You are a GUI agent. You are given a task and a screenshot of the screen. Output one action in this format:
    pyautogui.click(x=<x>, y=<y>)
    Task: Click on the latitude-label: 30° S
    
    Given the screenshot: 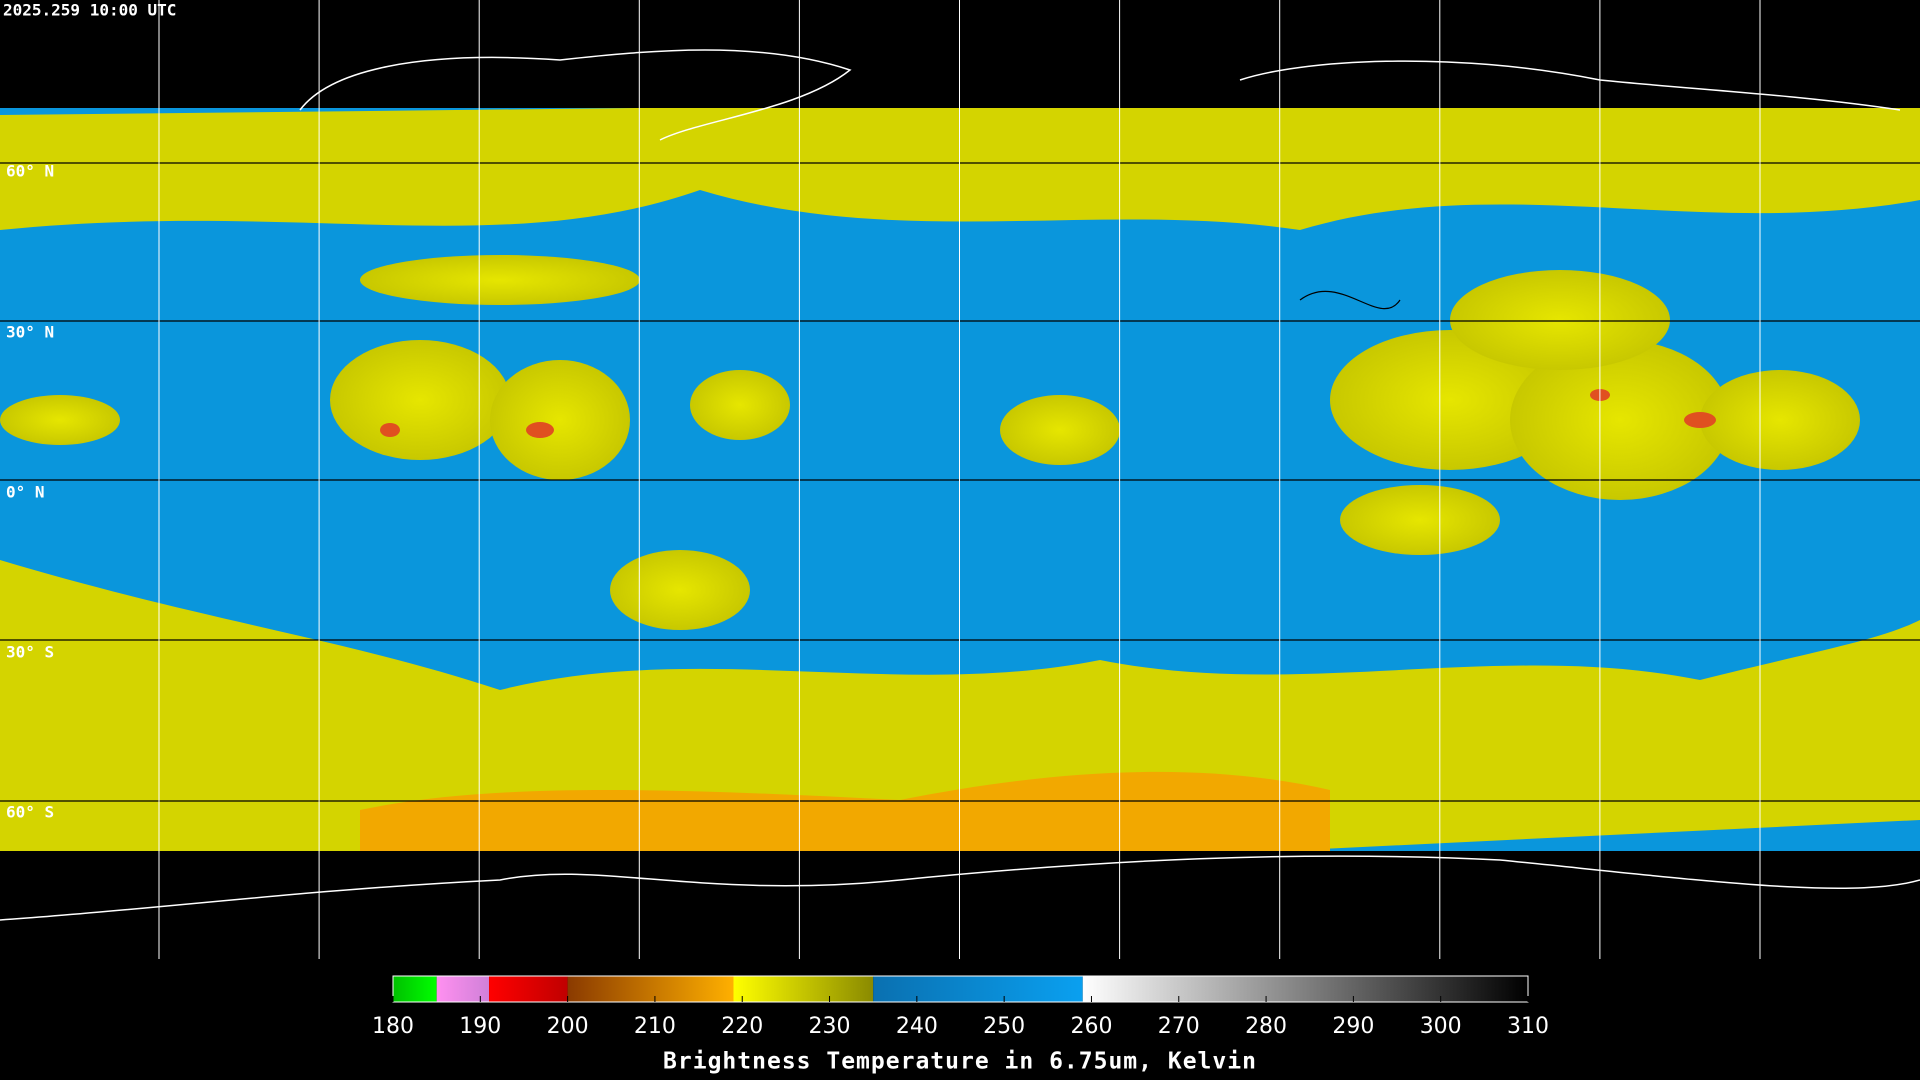 What is the action you would take?
    pyautogui.click(x=30, y=652)
    